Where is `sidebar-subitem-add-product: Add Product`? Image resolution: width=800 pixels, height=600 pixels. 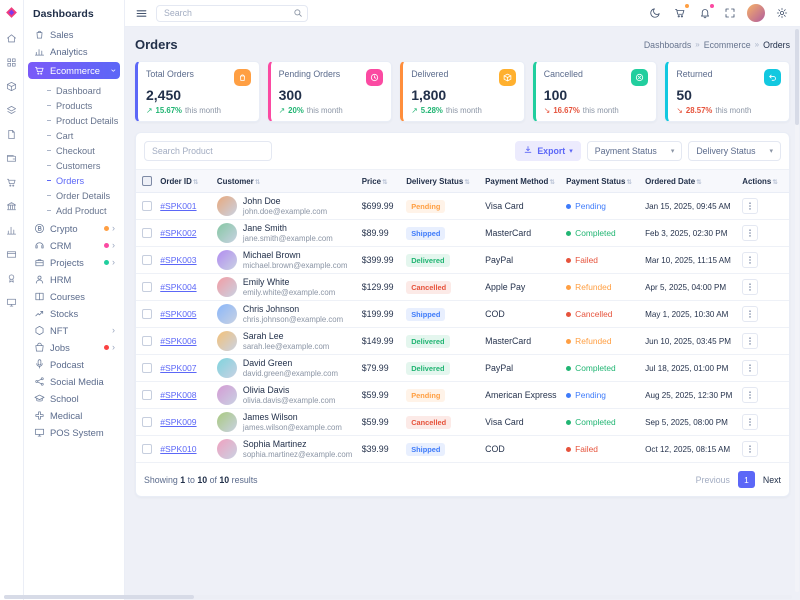 sidebar-subitem-add-product: Add Product is located at coordinates (74, 210).